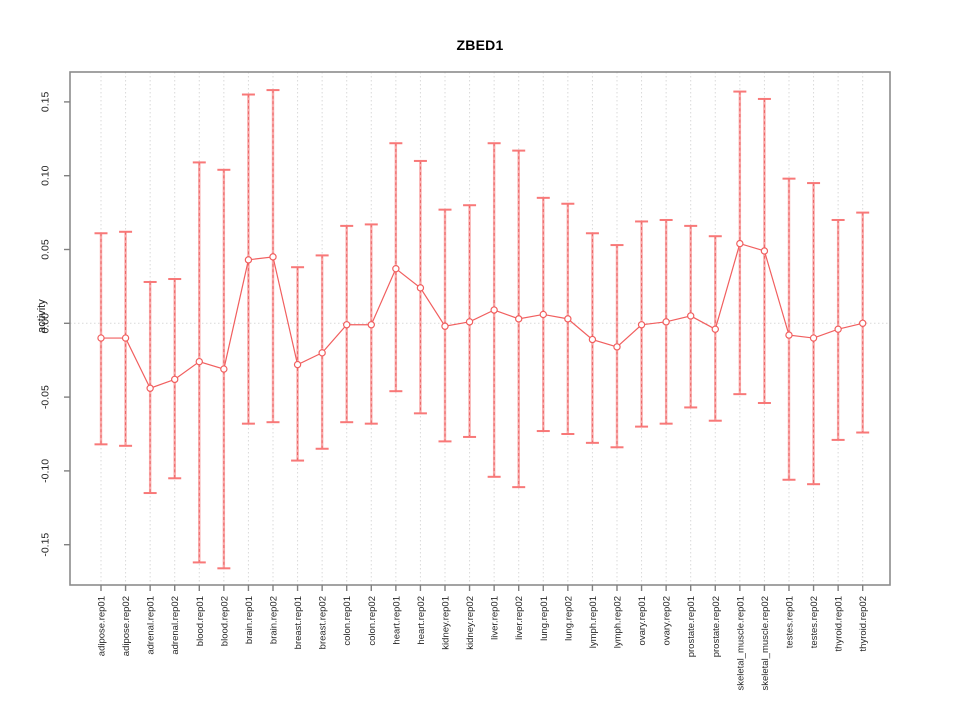 This screenshot has height=720, width=960. Describe the element at coordinates (46, 471) in the screenshot. I see `y-tick-label: -0.10` at that location.